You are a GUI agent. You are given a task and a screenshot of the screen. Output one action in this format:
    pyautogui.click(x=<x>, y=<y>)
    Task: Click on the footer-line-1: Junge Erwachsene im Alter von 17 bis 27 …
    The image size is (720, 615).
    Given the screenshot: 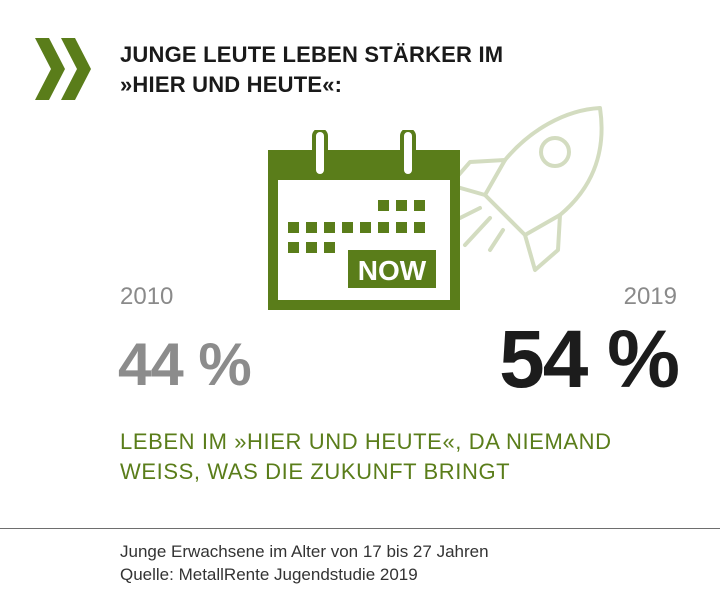 What is the action you would take?
    pyautogui.click(x=304, y=551)
    